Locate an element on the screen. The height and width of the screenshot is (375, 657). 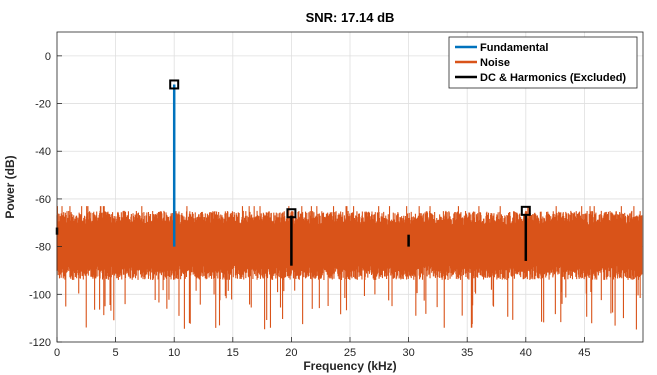
y-tick-label: -60 is located at coordinates (43, 200).